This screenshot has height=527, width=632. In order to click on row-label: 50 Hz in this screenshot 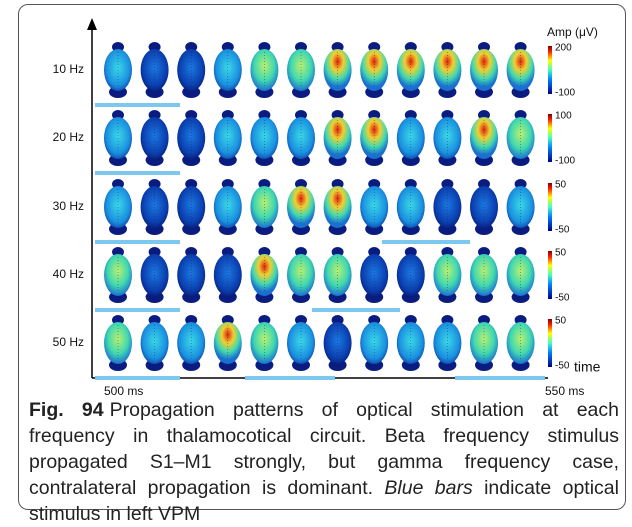, I will do `click(68, 342)`.